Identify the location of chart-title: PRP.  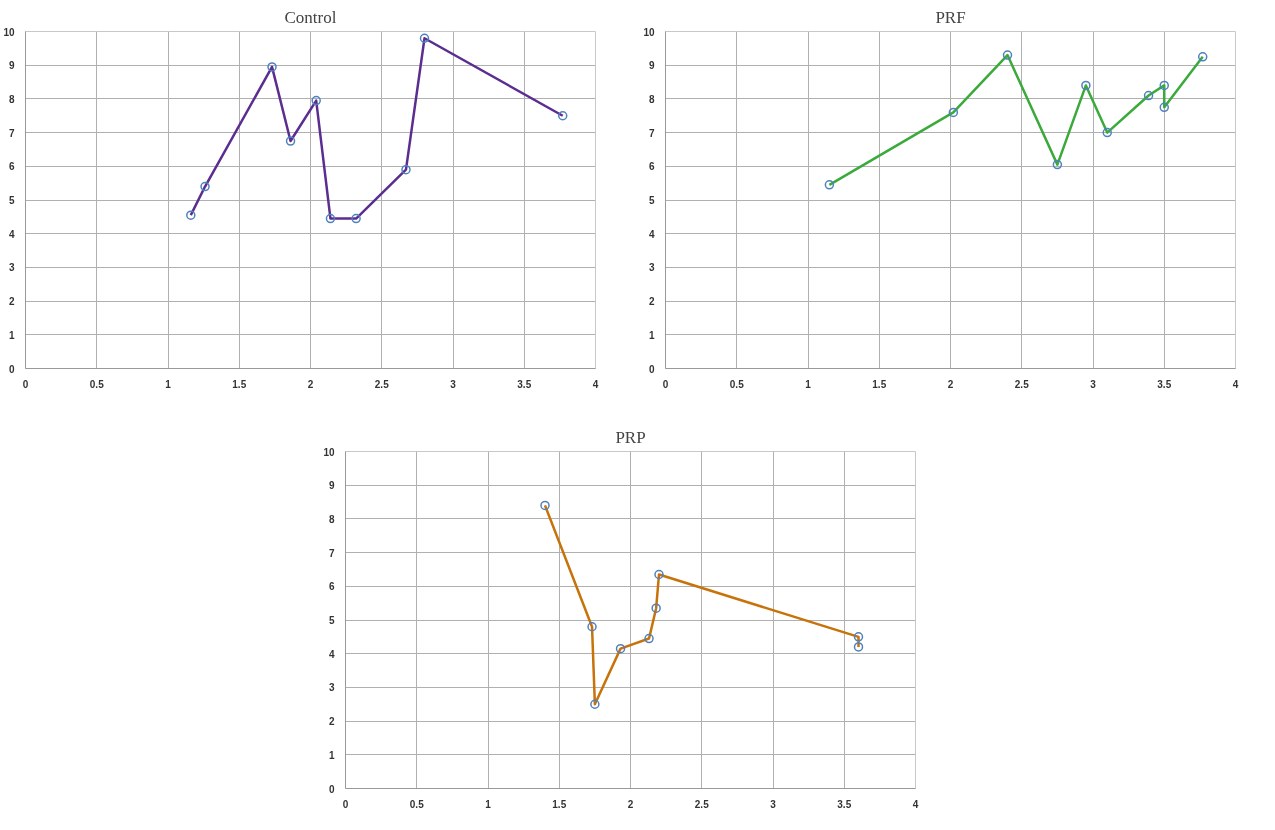
(630, 437).